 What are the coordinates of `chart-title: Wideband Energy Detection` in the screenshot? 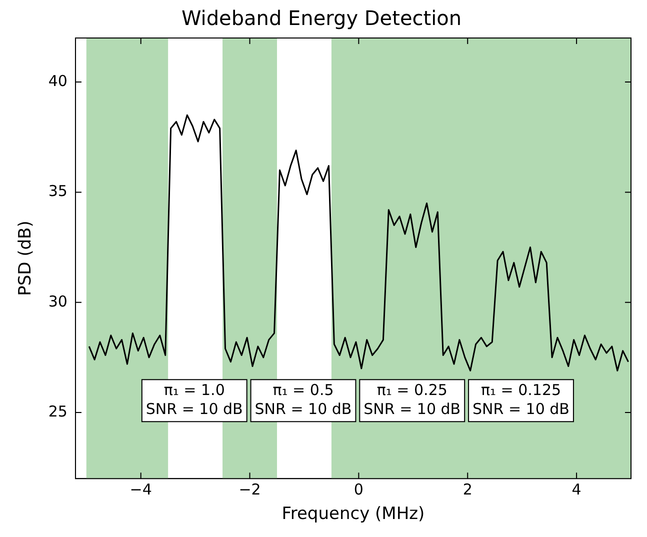 It's located at (321, 18).